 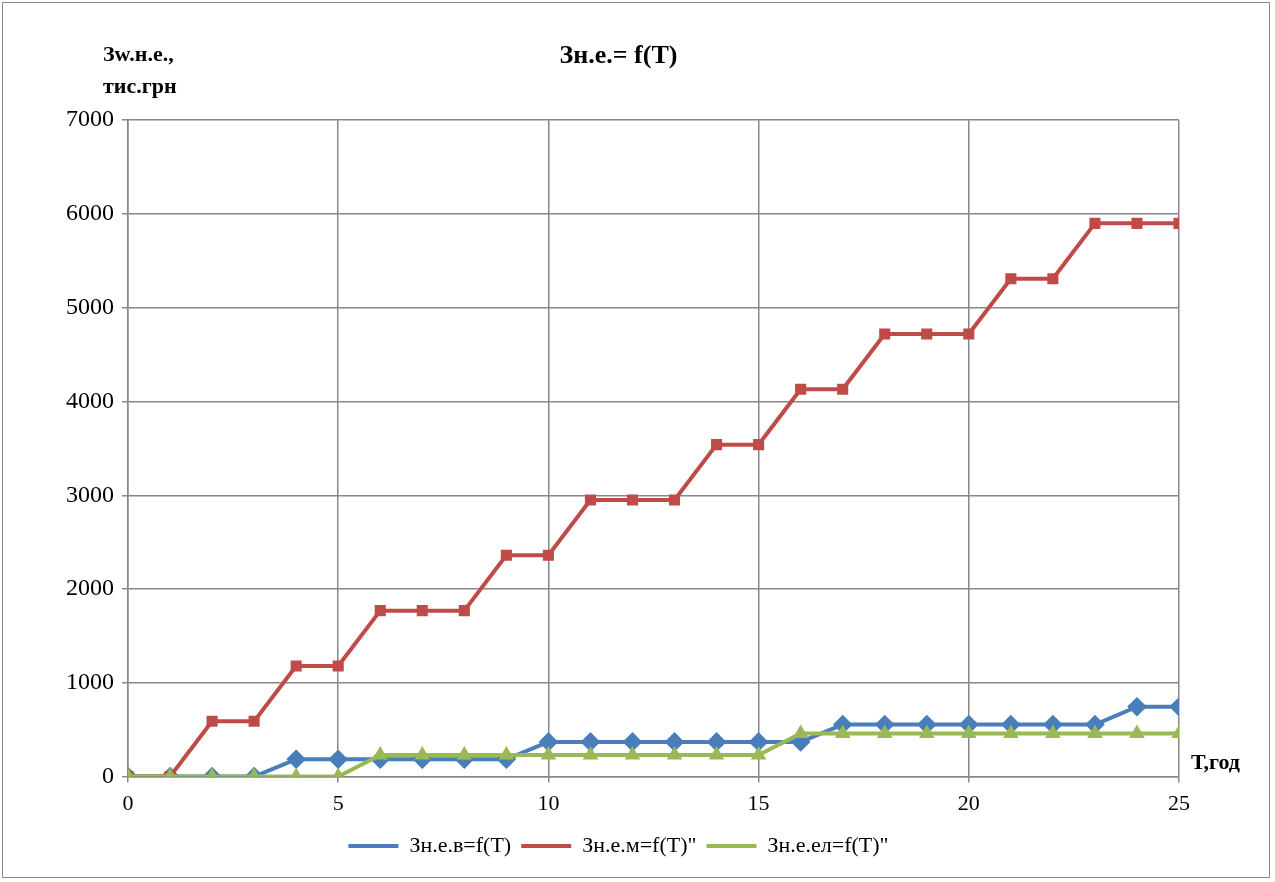 I want to click on chart-title: Зн.е.= f(T), so click(x=618, y=55).